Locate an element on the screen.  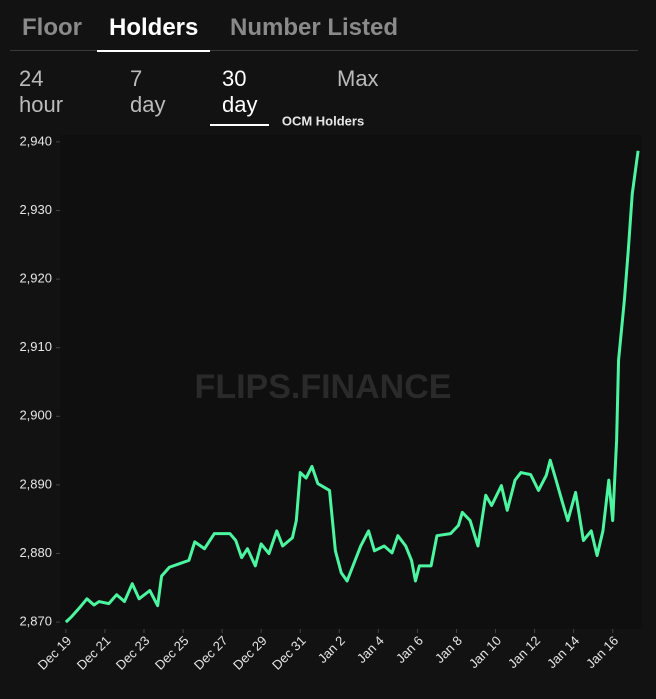
period: 7 day is located at coordinates (148, 91).